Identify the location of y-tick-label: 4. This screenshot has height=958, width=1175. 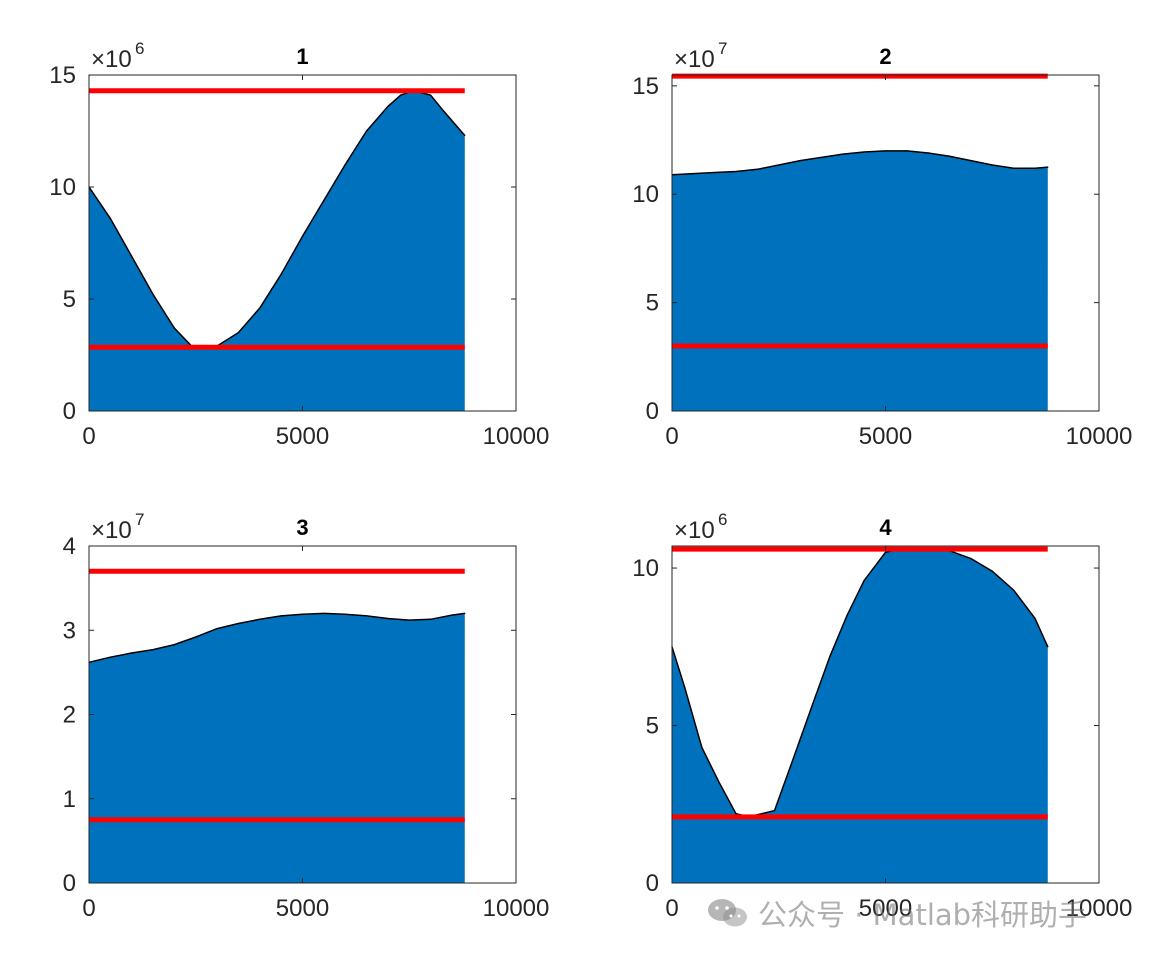
(69, 546).